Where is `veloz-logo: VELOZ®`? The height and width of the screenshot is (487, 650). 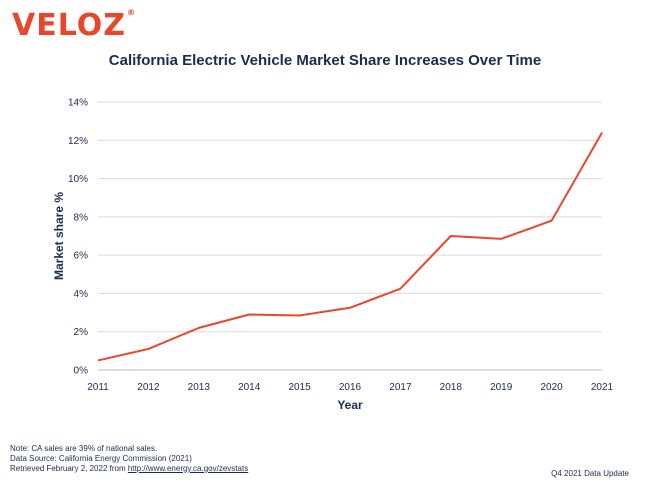 veloz-logo: VELOZ® is located at coordinates (74, 25).